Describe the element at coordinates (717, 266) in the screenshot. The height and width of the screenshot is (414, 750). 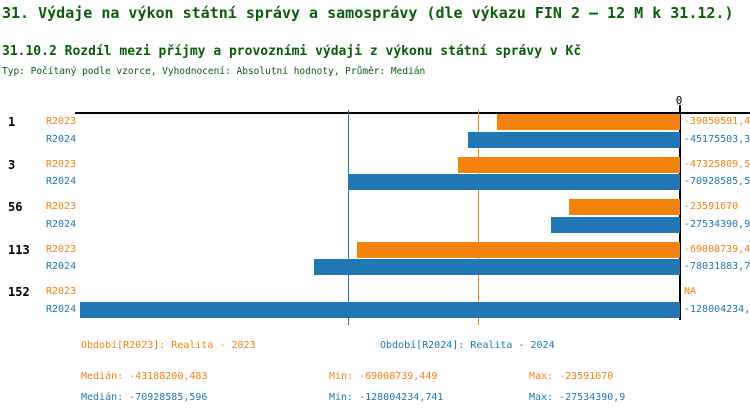
I see `value-label: -78031883,7` at that location.